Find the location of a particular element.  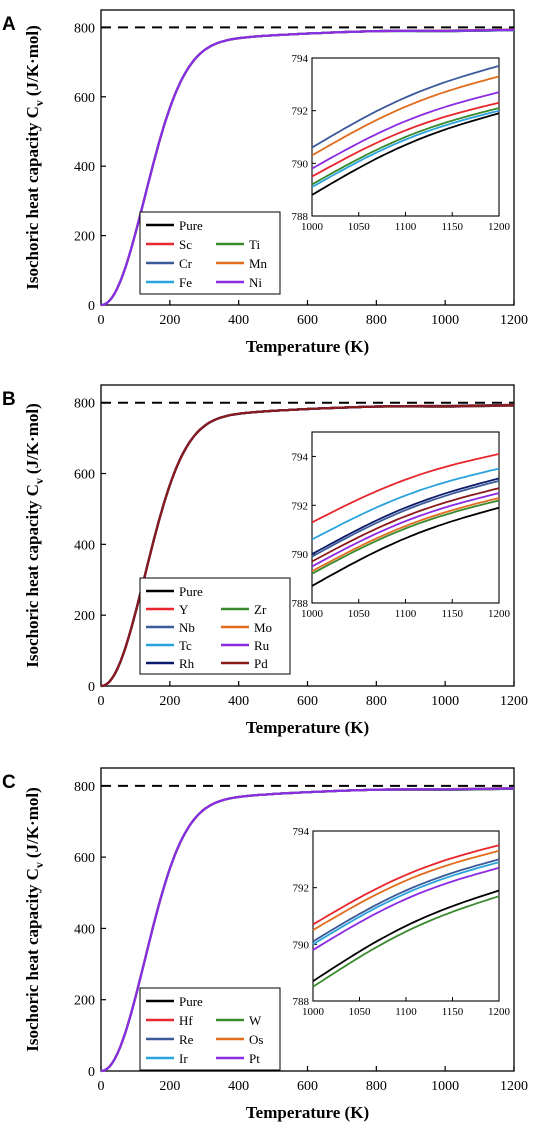

legend-label-Re: Re is located at coordinates (186, 1039).